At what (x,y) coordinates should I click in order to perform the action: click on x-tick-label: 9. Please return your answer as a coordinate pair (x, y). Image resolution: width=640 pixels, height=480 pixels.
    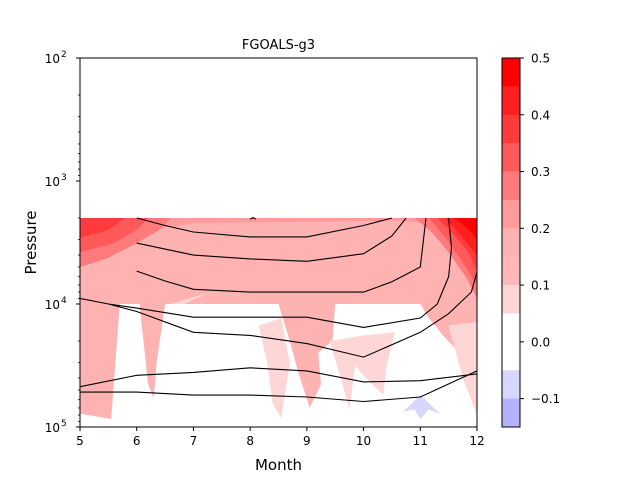
    Looking at the image, I should click on (307, 441).